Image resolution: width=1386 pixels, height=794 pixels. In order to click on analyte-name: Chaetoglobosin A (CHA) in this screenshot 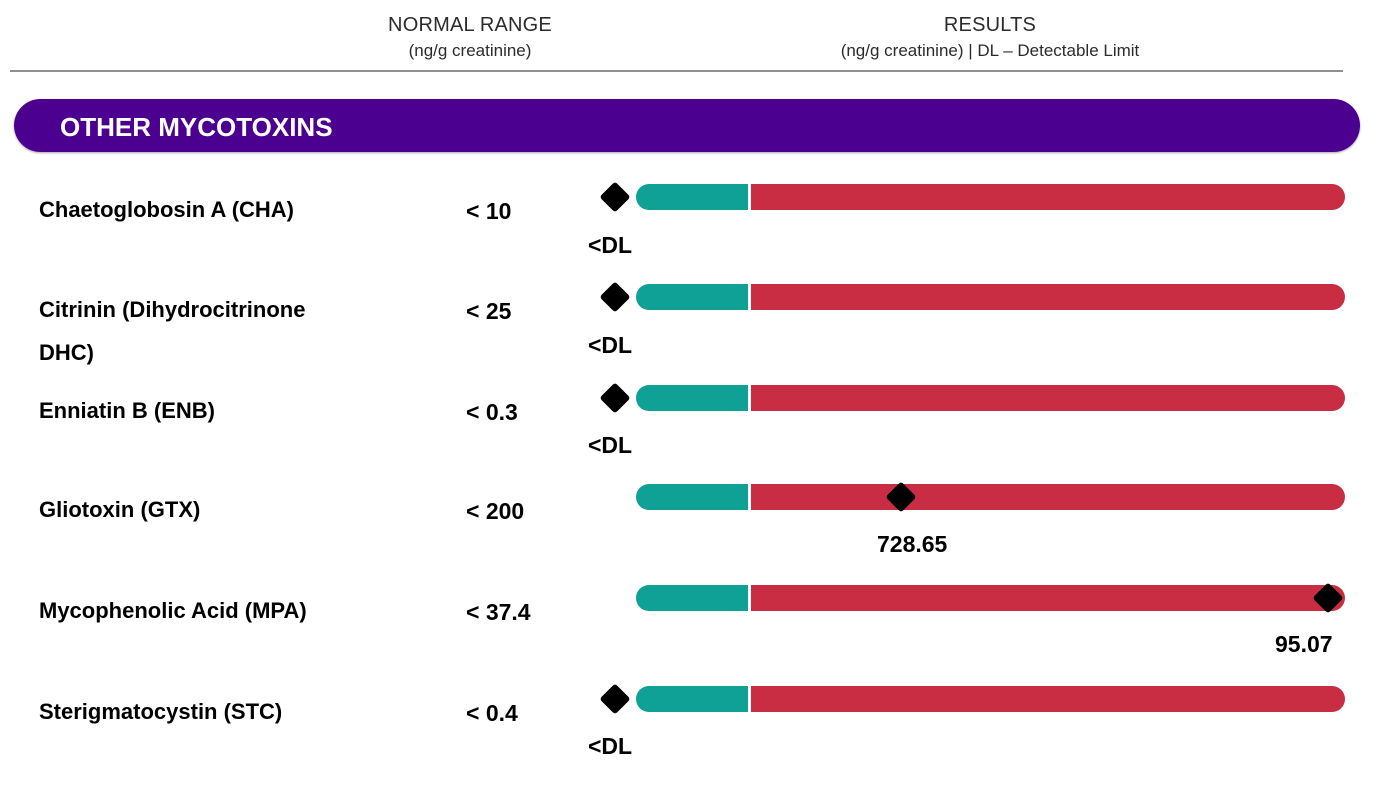, I will do `click(167, 209)`.